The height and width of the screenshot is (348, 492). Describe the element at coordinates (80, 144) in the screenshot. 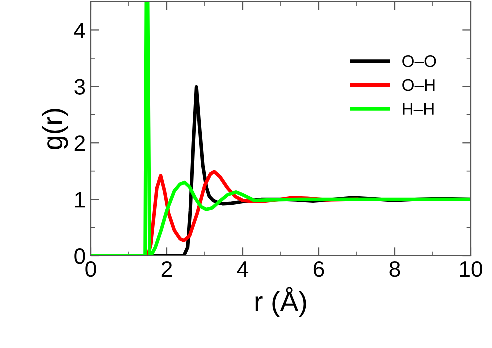

I see `y-tick-label: 2` at that location.